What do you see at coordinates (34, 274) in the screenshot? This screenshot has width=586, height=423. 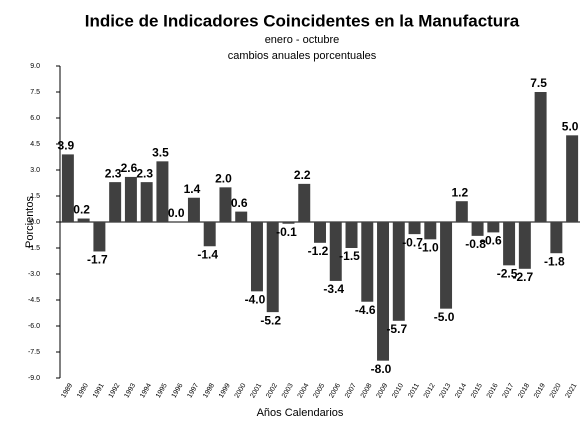 I see `y-tick-label: -3.0` at bounding box center [34, 274].